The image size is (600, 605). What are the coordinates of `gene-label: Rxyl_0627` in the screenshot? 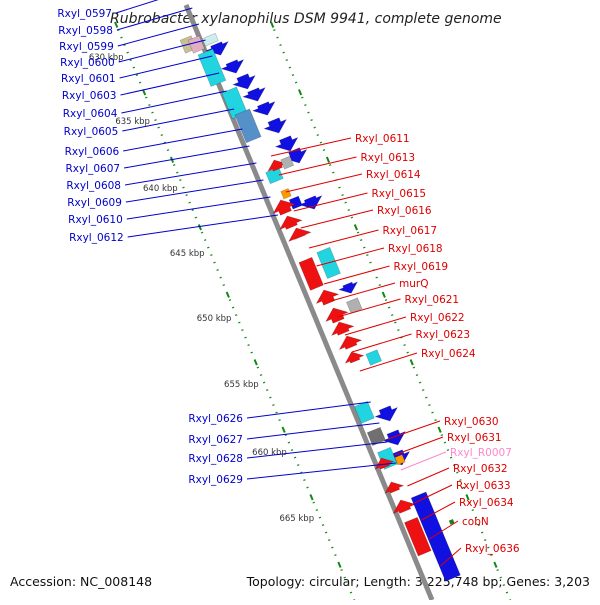 It's located at (215, 440).